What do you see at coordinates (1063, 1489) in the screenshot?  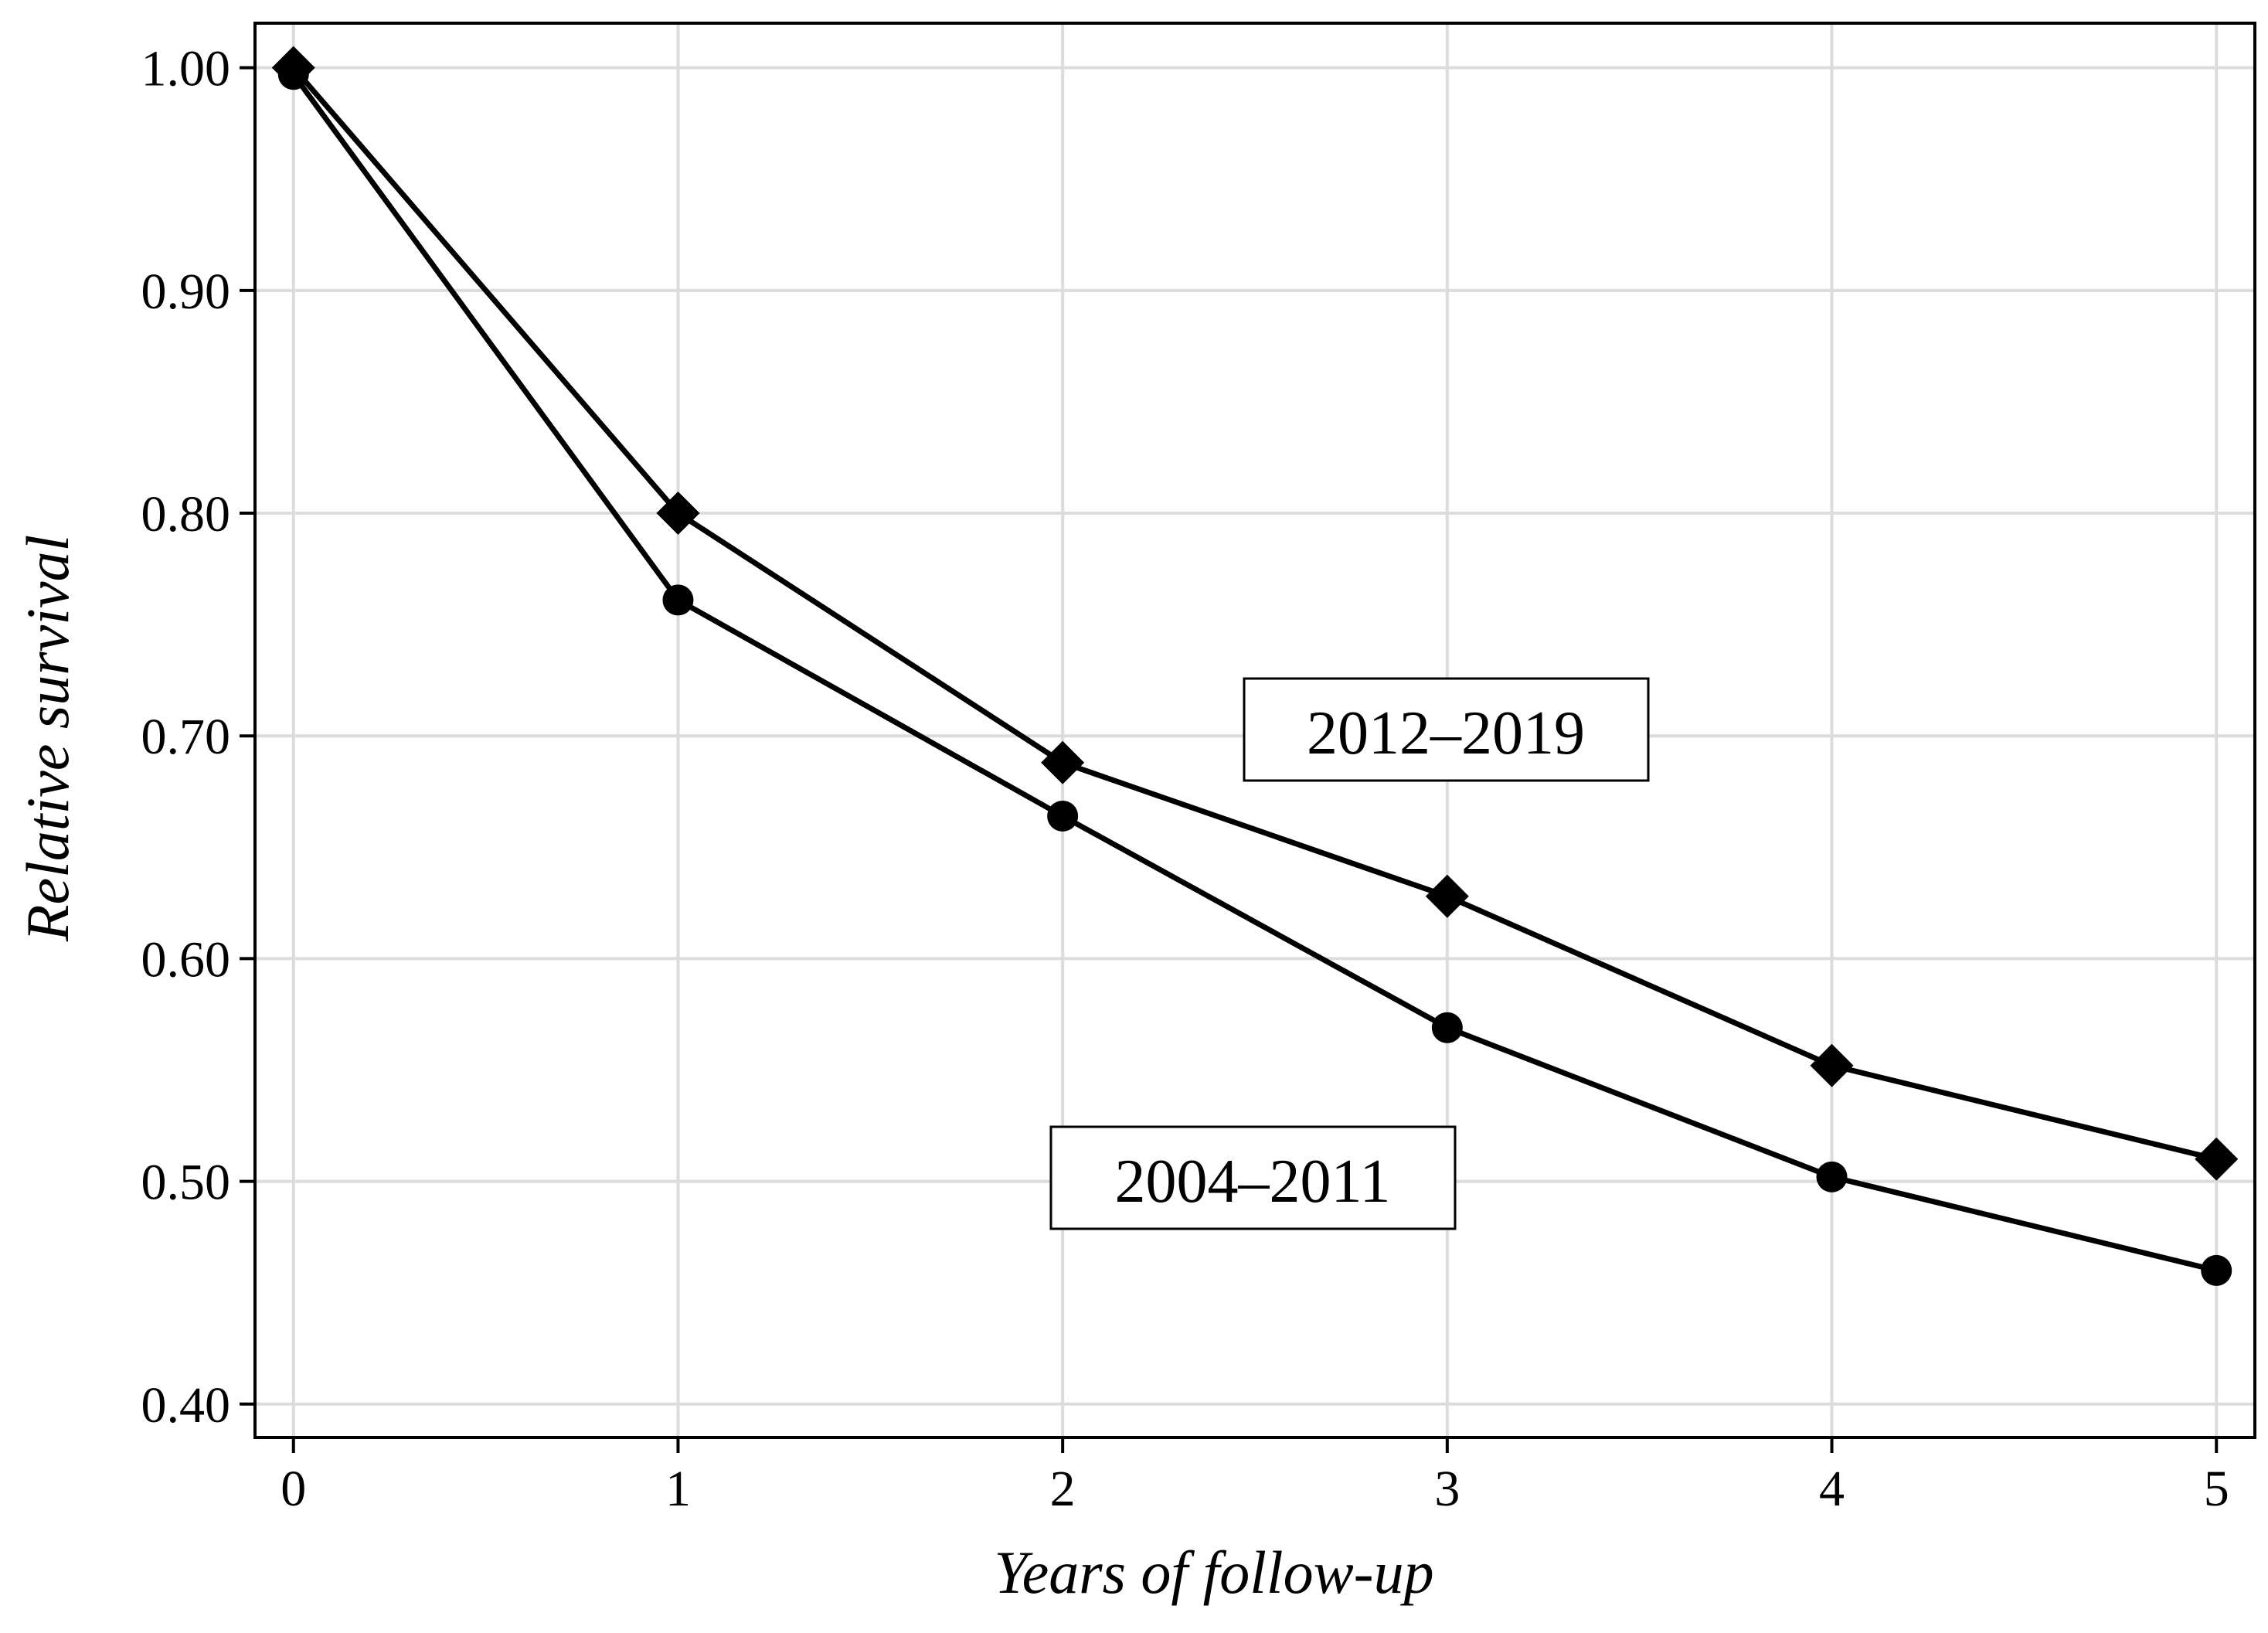 I see `x-tick-label: 2` at bounding box center [1063, 1489].